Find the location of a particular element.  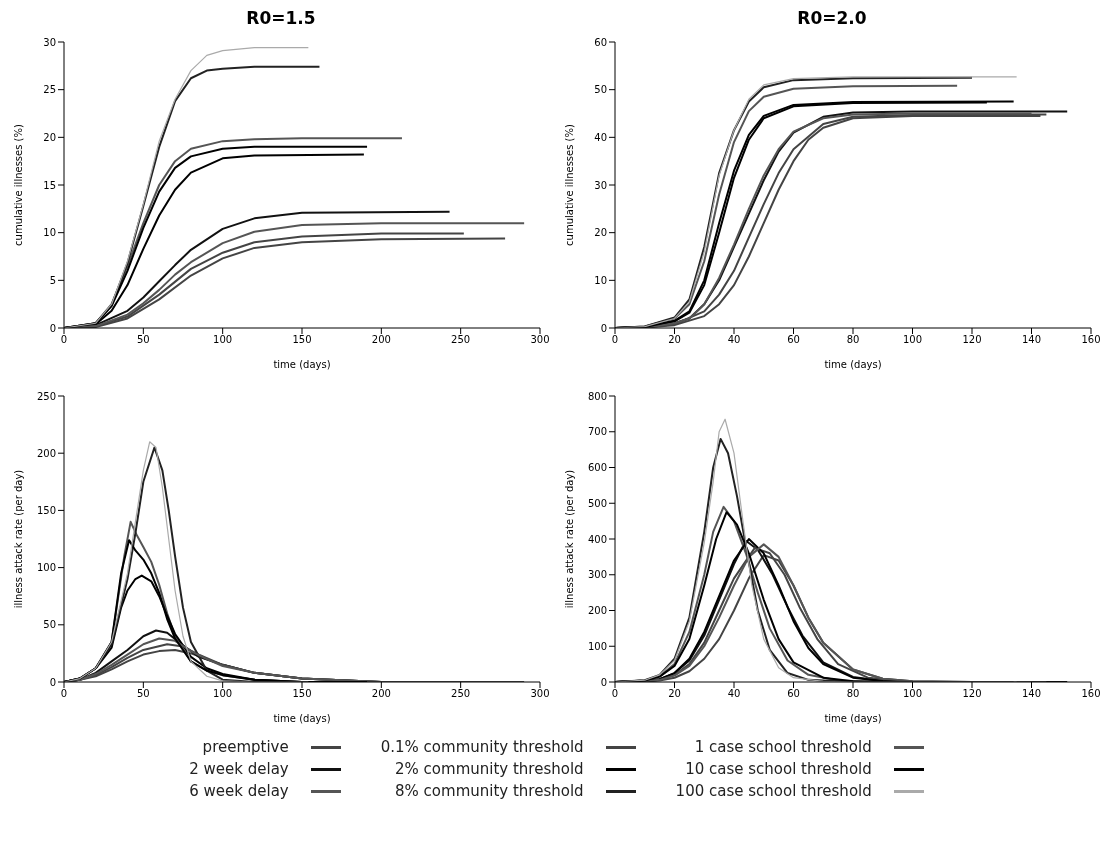

legend-label: 2% community threshold is located at coordinates (489, 769).